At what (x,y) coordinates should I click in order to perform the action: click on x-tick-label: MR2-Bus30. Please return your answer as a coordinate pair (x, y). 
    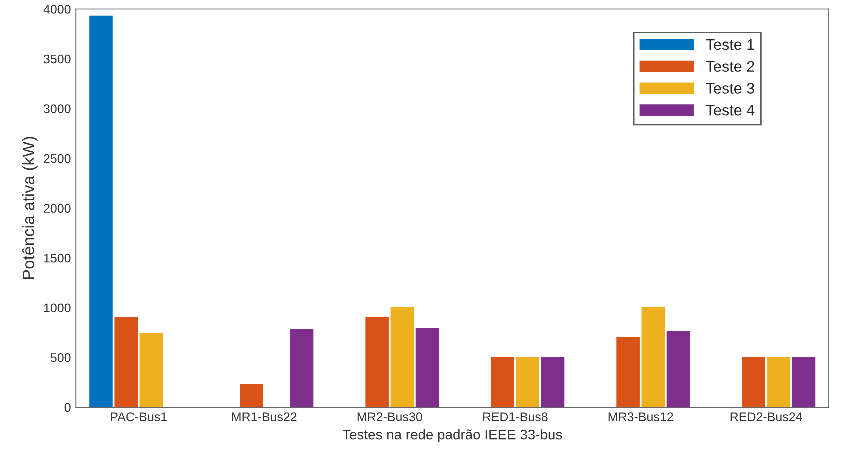
    Looking at the image, I should click on (390, 417).